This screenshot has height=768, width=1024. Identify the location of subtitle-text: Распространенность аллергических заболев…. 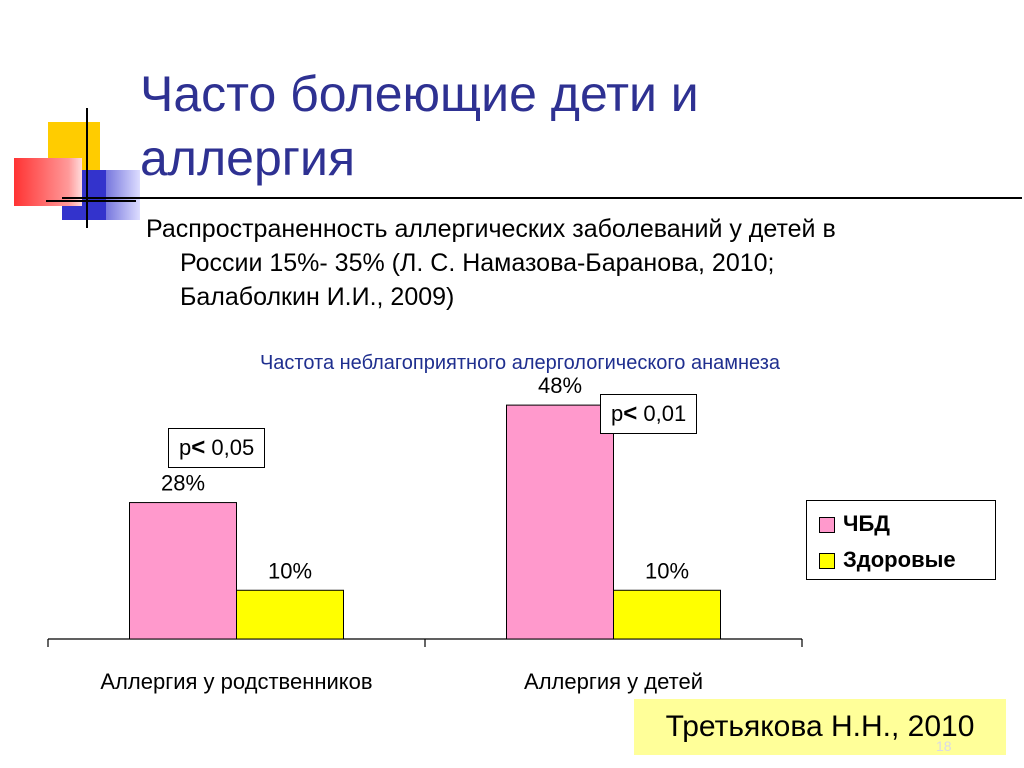
(576, 263).